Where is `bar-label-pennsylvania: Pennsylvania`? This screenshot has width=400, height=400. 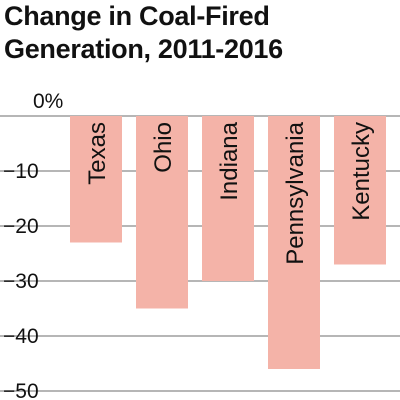
bar-label-pennsylvania: Pennsylvania is located at coordinates (295, 192).